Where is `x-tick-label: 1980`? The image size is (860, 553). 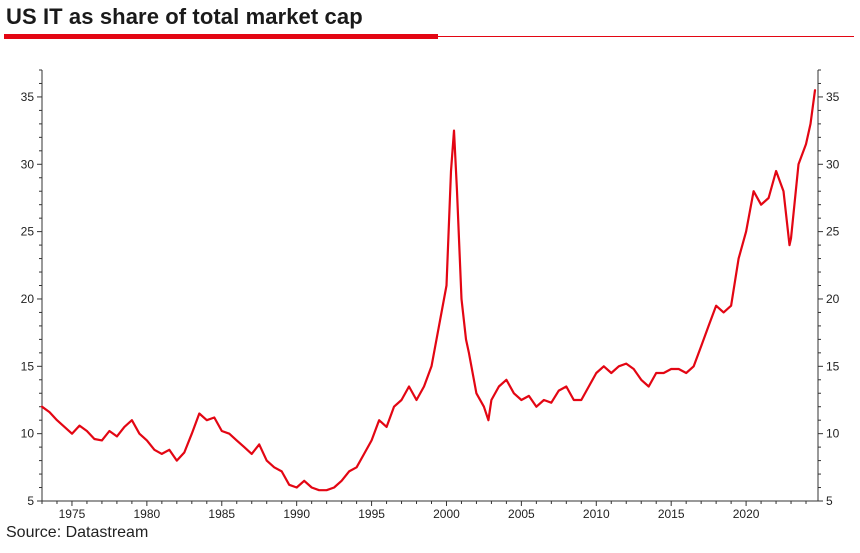 x-tick-label: 1980 is located at coordinates (147, 514).